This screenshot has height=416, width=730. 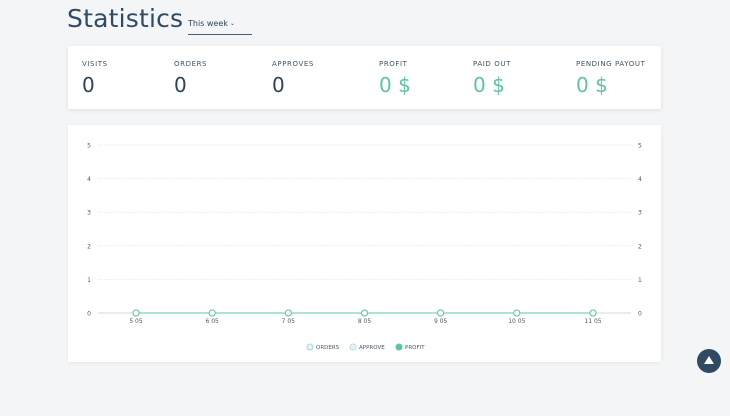 What do you see at coordinates (640, 213) in the screenshot?
I see `y-tick-label-right: 3` at bounding box center [640, 213].